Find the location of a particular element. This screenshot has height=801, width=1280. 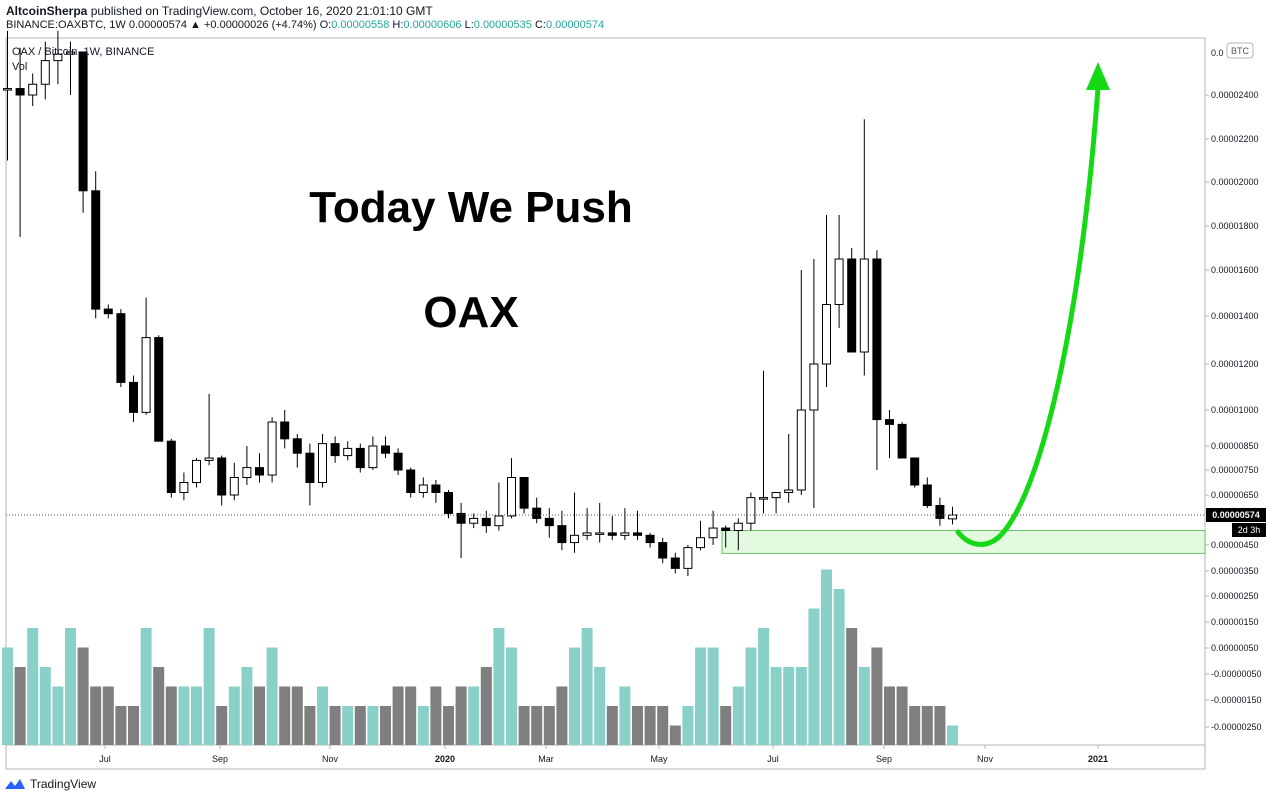

brand-label: TradingView is located at coordinates (63, 784).